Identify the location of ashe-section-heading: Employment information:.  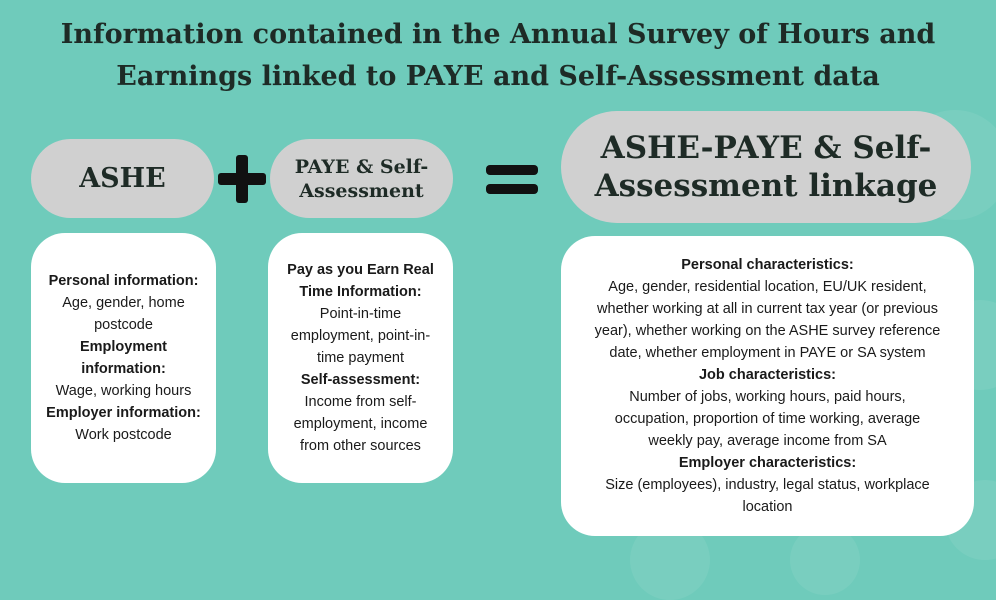
(123, 358).